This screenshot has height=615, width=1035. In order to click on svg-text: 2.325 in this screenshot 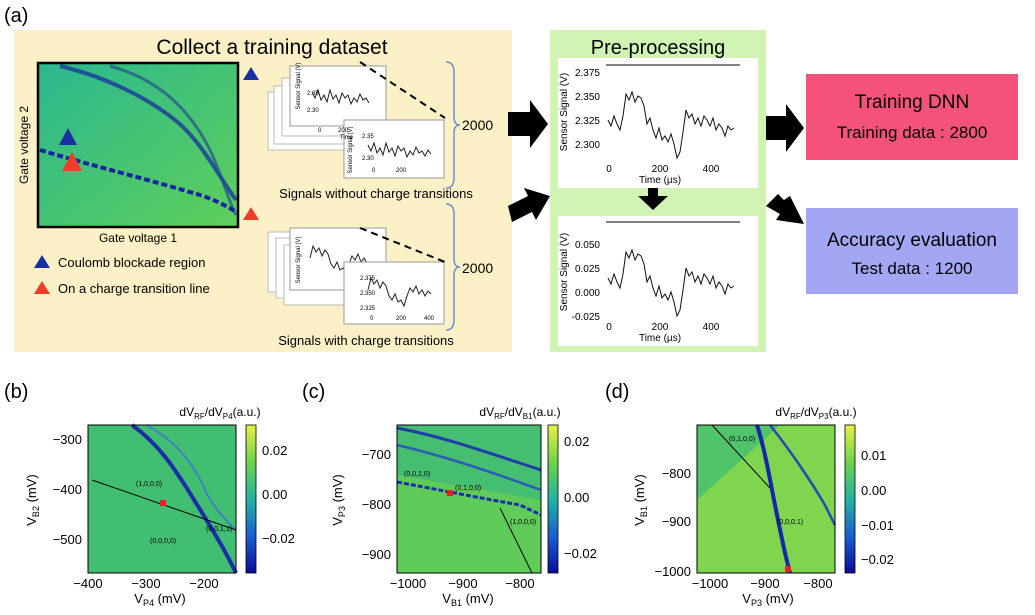, I will do `click(587, 121)`.